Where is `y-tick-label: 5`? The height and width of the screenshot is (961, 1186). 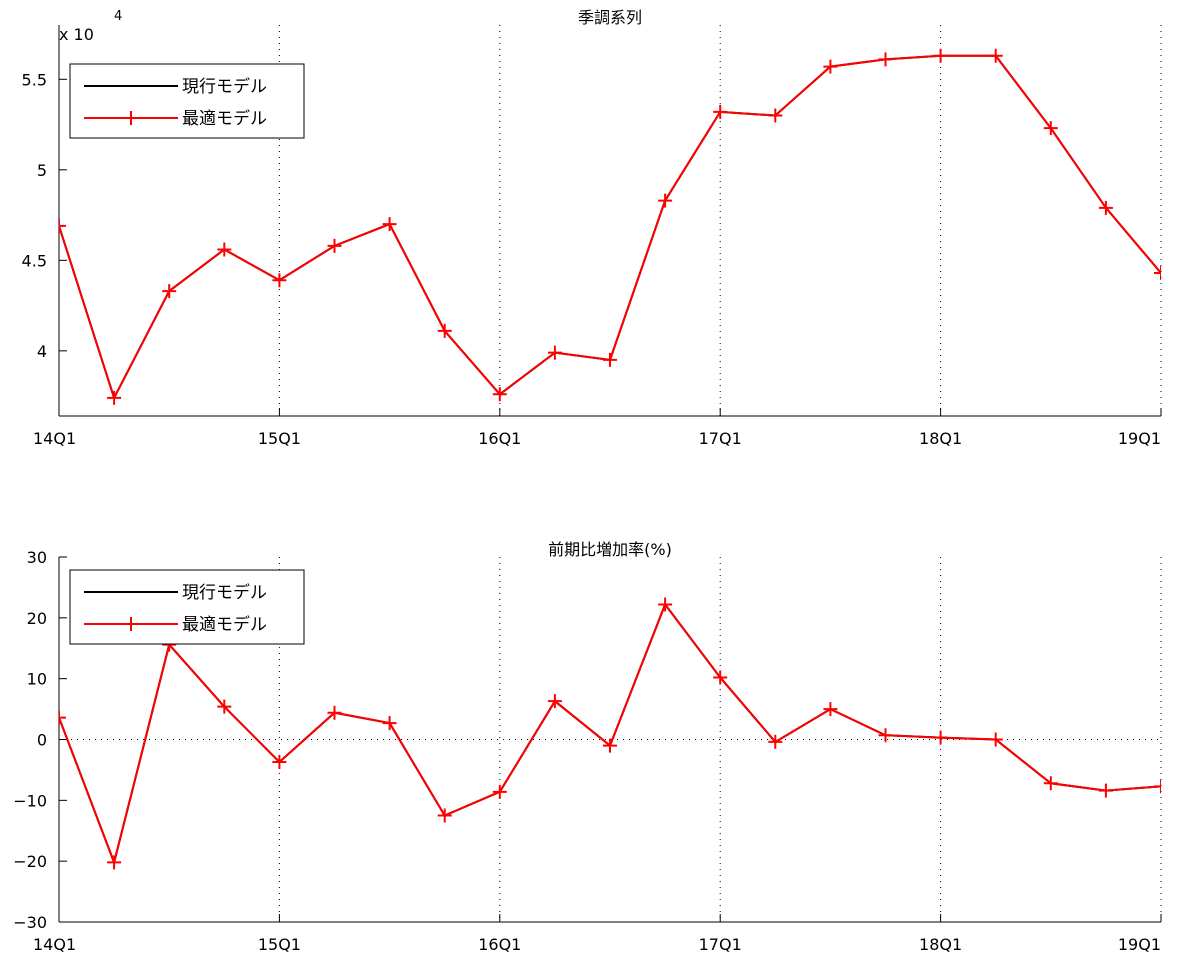 y-tick-label: 5 is located at coordinates (42, 170).